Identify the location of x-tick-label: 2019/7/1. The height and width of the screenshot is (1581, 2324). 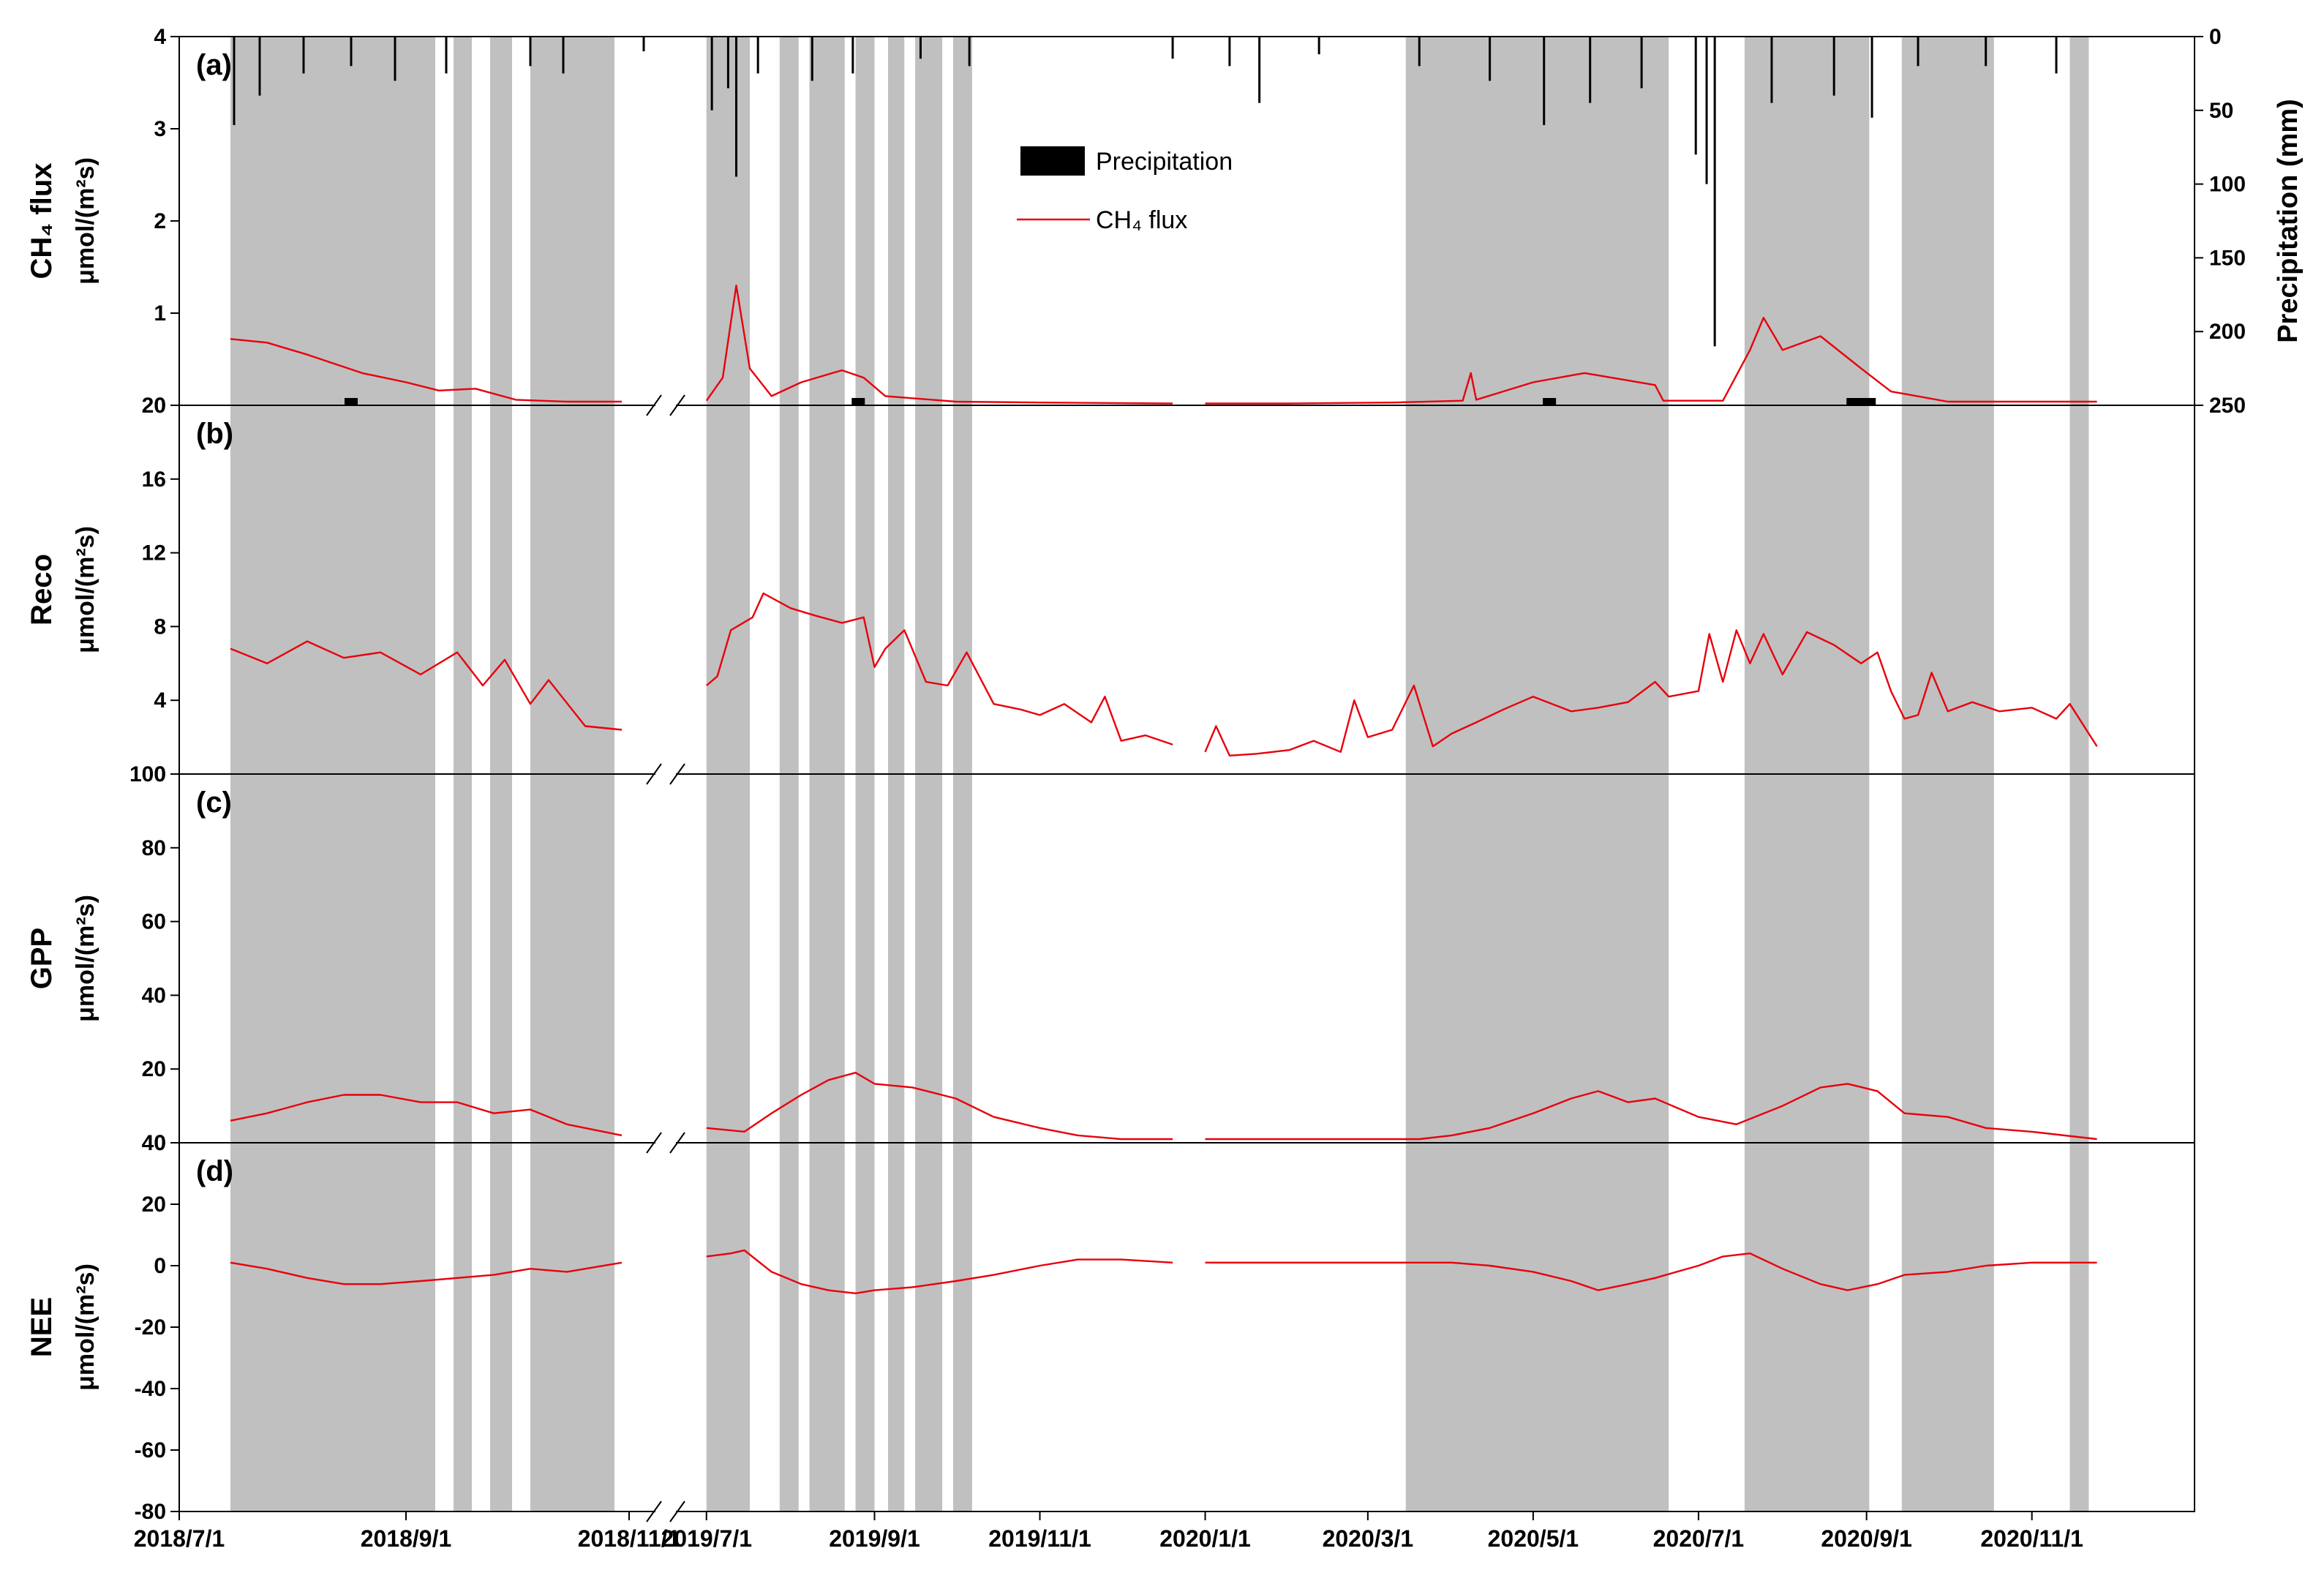
(706, 1538).